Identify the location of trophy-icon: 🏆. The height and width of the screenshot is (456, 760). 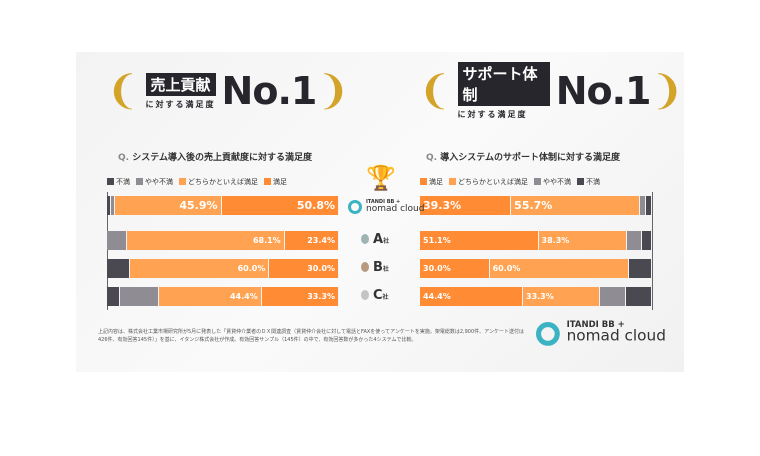
(381, 178).